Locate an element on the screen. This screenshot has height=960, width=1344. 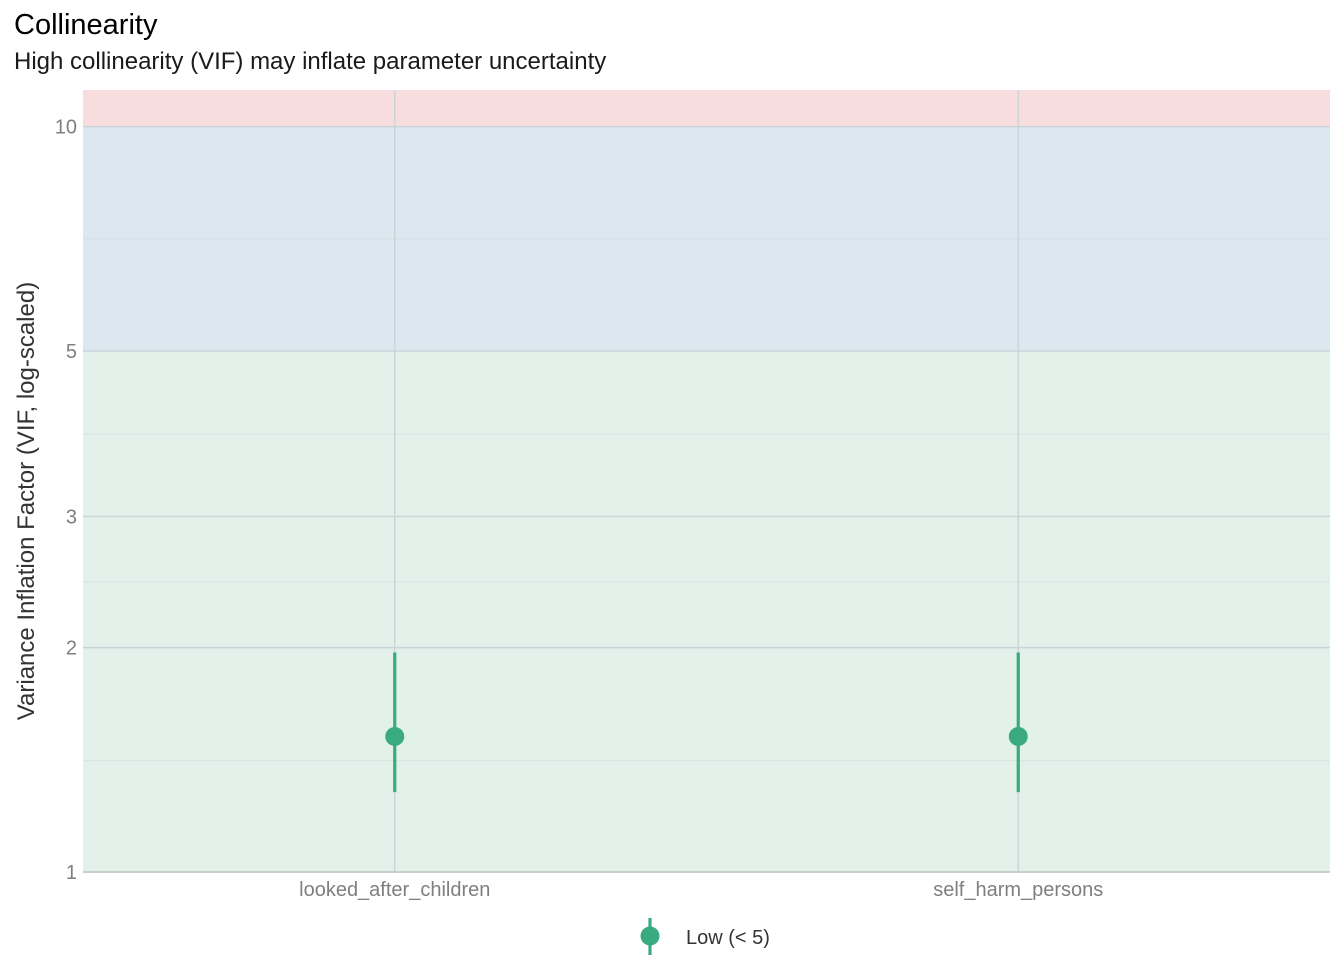
legend: Low (< 5) is located at coordinates (705, 936).